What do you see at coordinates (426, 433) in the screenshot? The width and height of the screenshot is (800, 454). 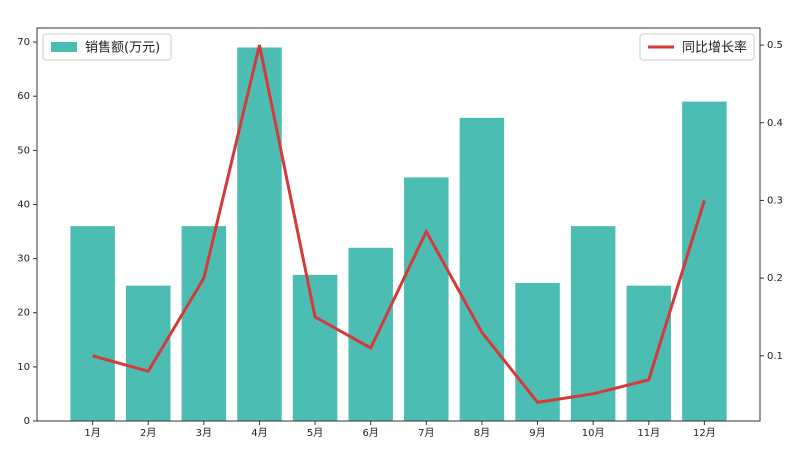 I see `x-tick-label: 7月` at bounding box center [426, 433].